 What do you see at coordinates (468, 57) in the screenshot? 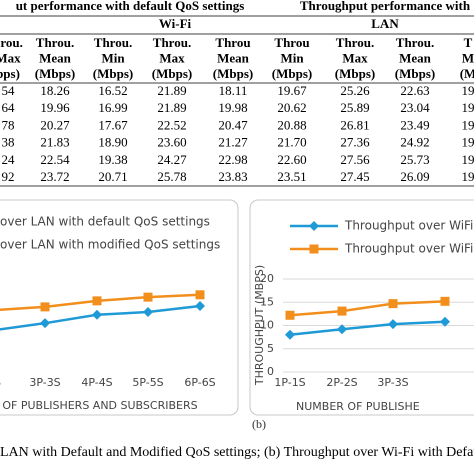
I see `column-header: M` at bounding box center [468, 57].